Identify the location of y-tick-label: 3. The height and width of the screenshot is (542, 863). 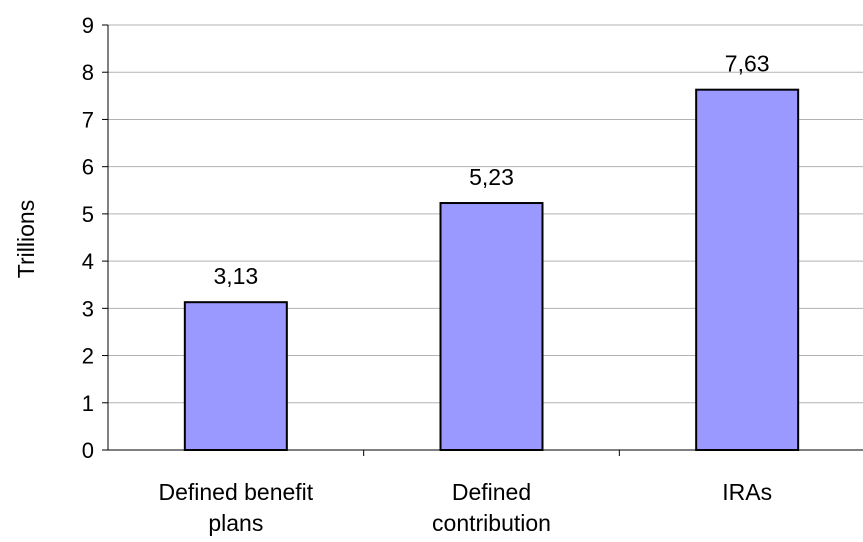
(88, 308).